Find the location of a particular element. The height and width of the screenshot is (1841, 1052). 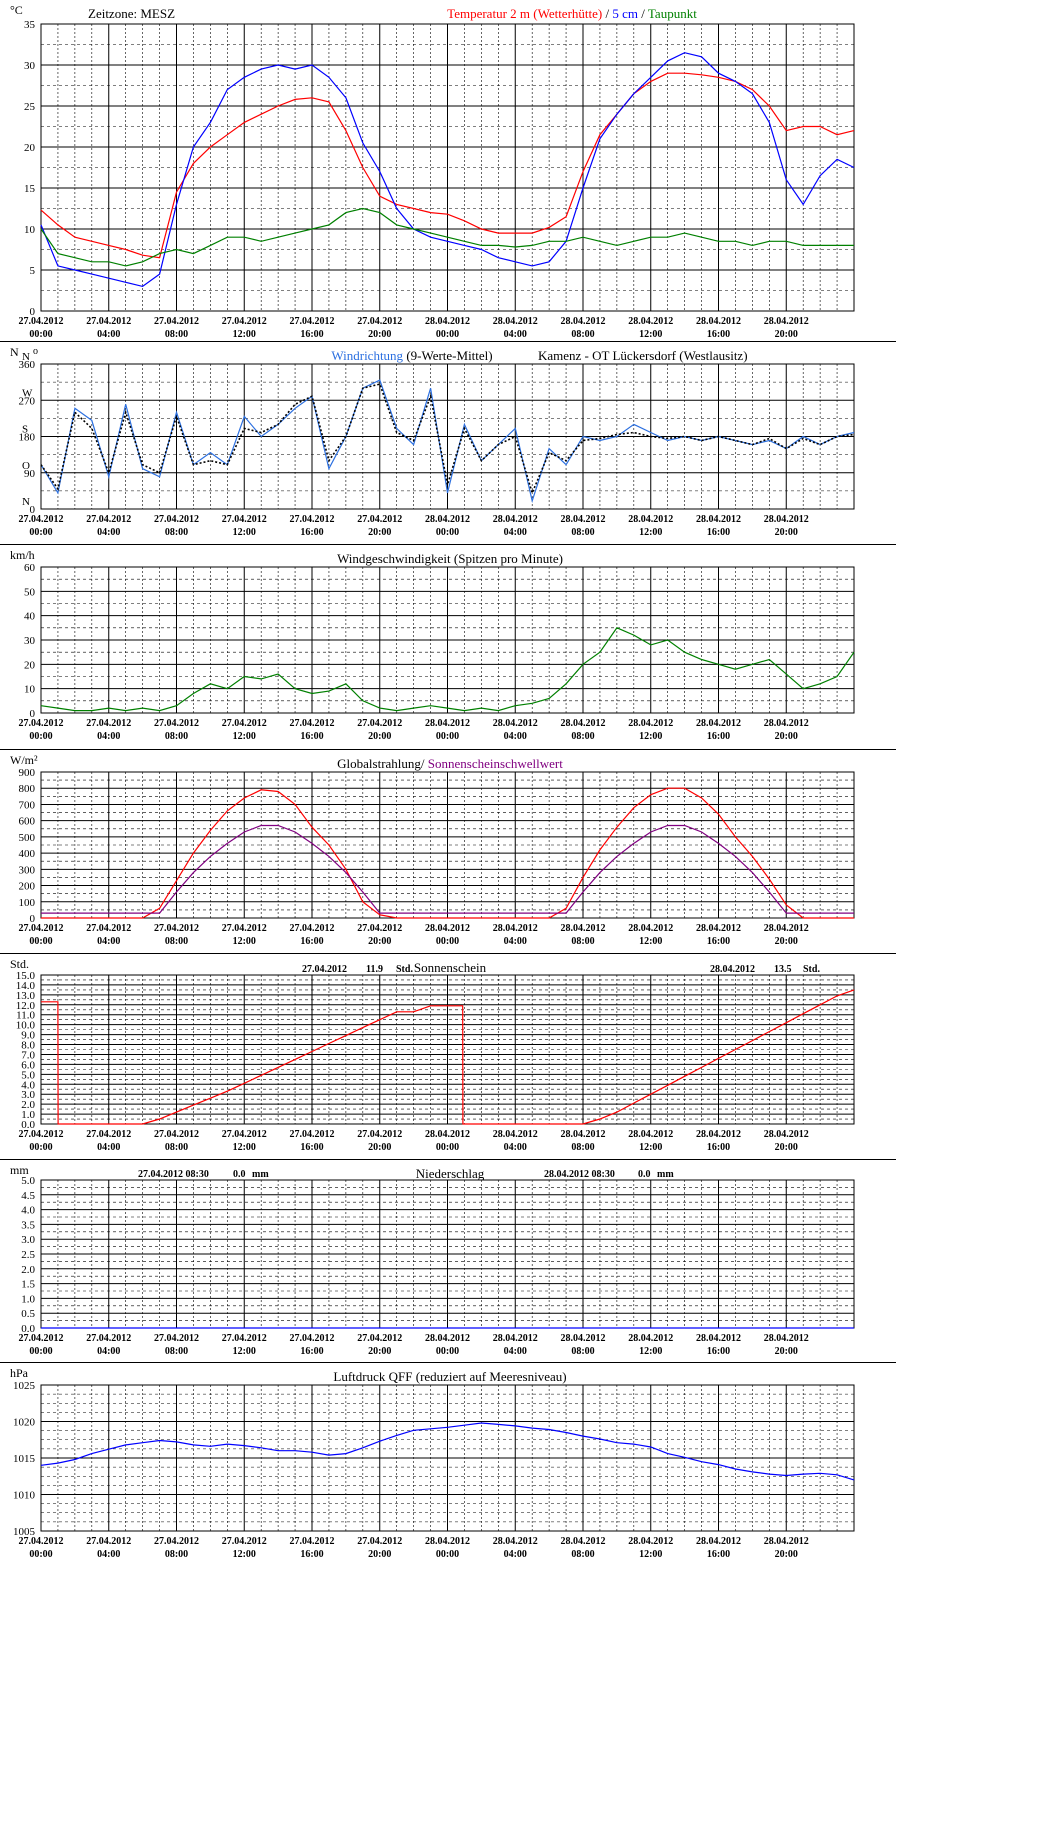

panel-title-part: Sonnenscheinschwellwert is located at coordinates (495, 763).